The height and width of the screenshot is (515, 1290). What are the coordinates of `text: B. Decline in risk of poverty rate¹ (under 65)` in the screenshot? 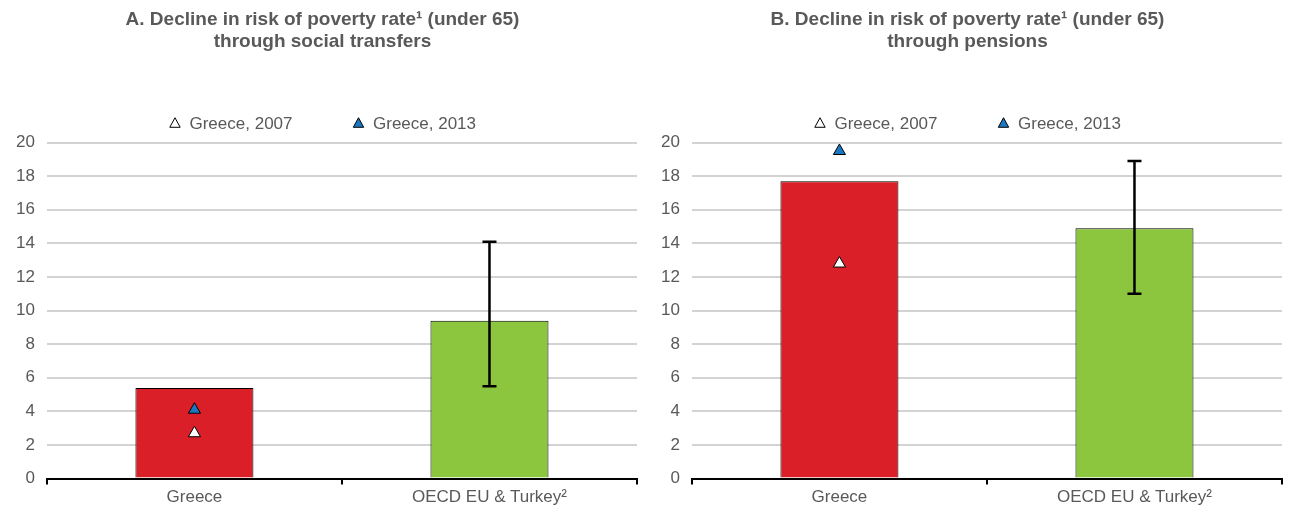 It's located at (967, 18).